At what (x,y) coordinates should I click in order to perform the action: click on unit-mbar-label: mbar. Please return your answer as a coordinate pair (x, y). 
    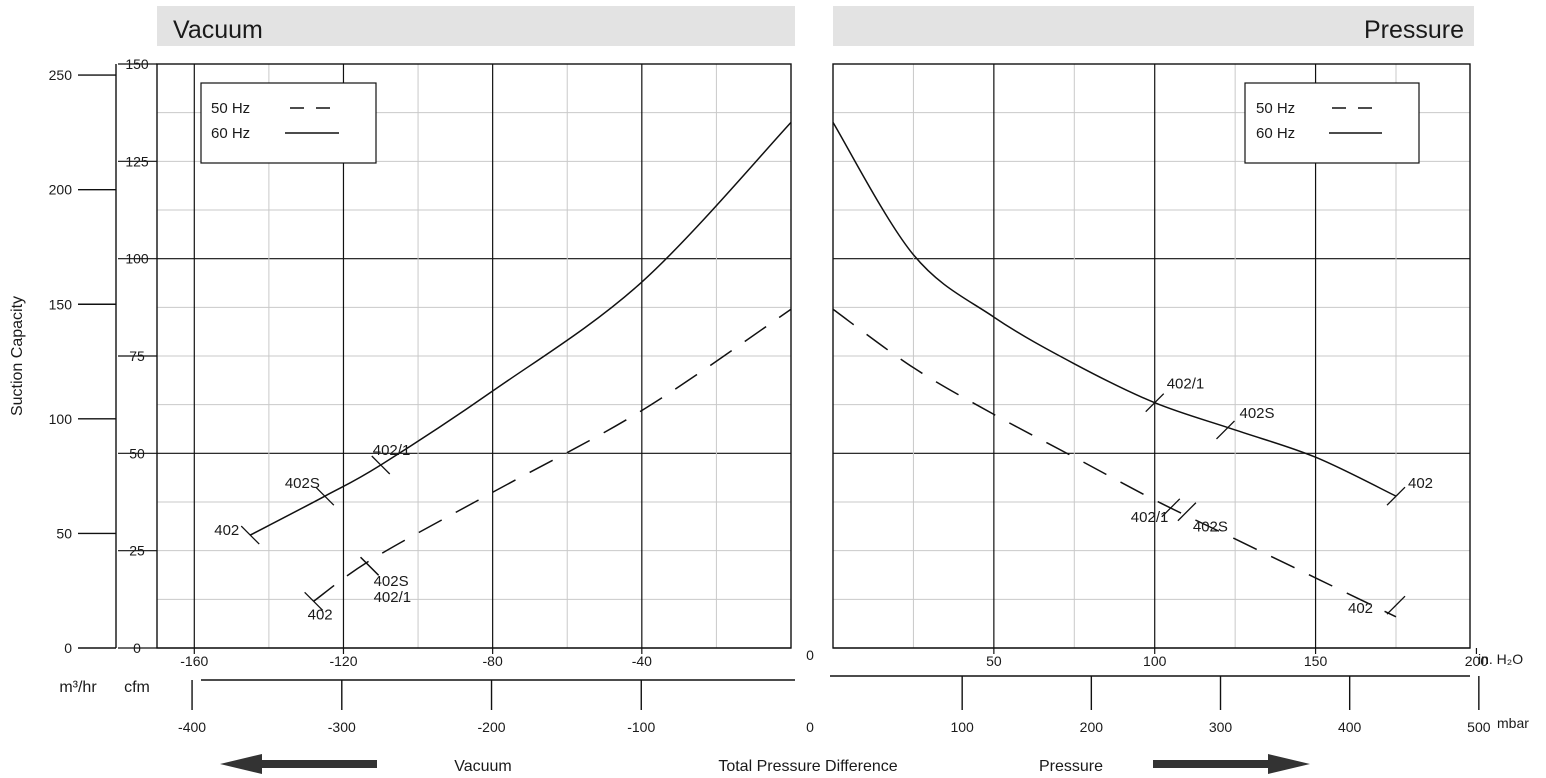
    Looking at the image, I should click on (1513, 723).